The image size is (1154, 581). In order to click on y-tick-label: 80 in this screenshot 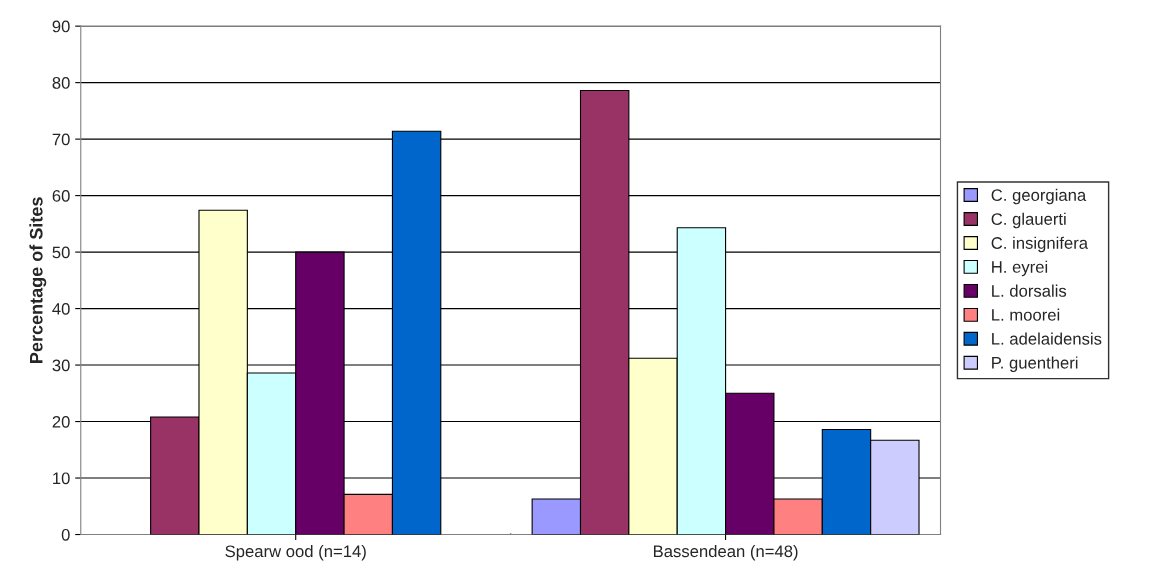, I will do `click(61, 83)`.